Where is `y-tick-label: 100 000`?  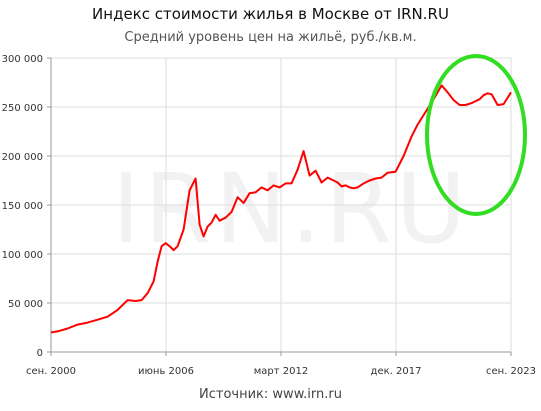 y-tick-label: 100 000 is located at coordinates (22, 255).